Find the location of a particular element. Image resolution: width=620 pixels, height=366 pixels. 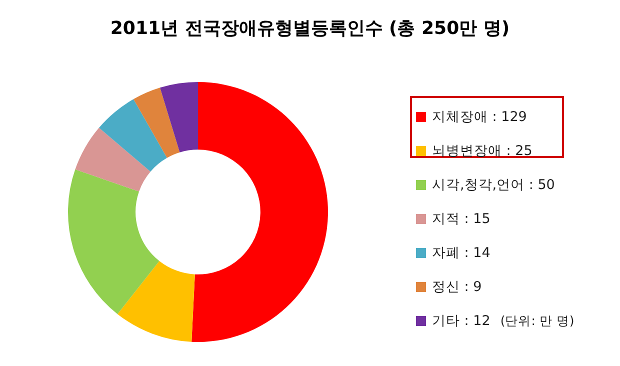

legend-label: 뇌병변장애 : 25 is located at coordinates (482, 151).